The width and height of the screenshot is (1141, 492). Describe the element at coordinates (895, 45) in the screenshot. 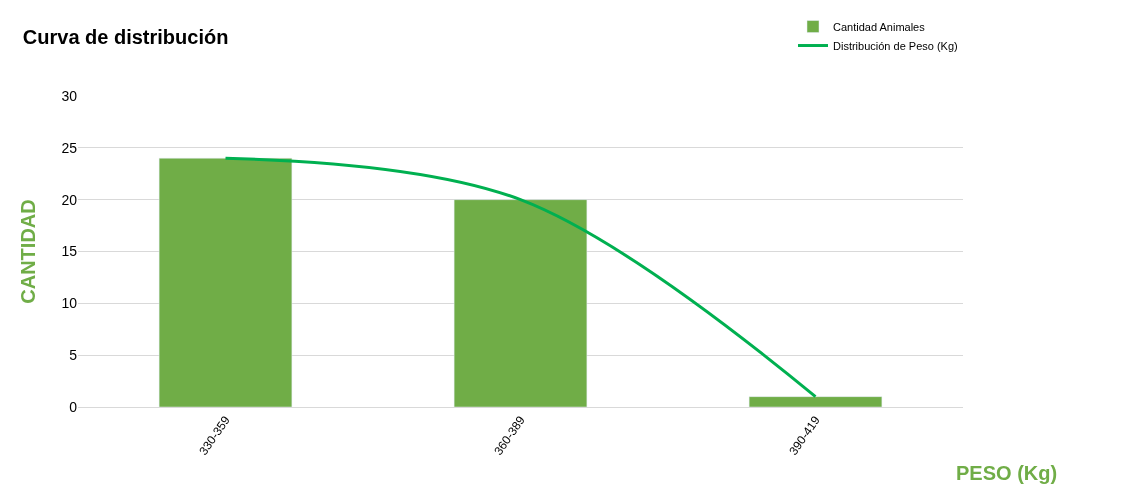

I see `legend-label: Distribución de Peso (Kg)` at that location.